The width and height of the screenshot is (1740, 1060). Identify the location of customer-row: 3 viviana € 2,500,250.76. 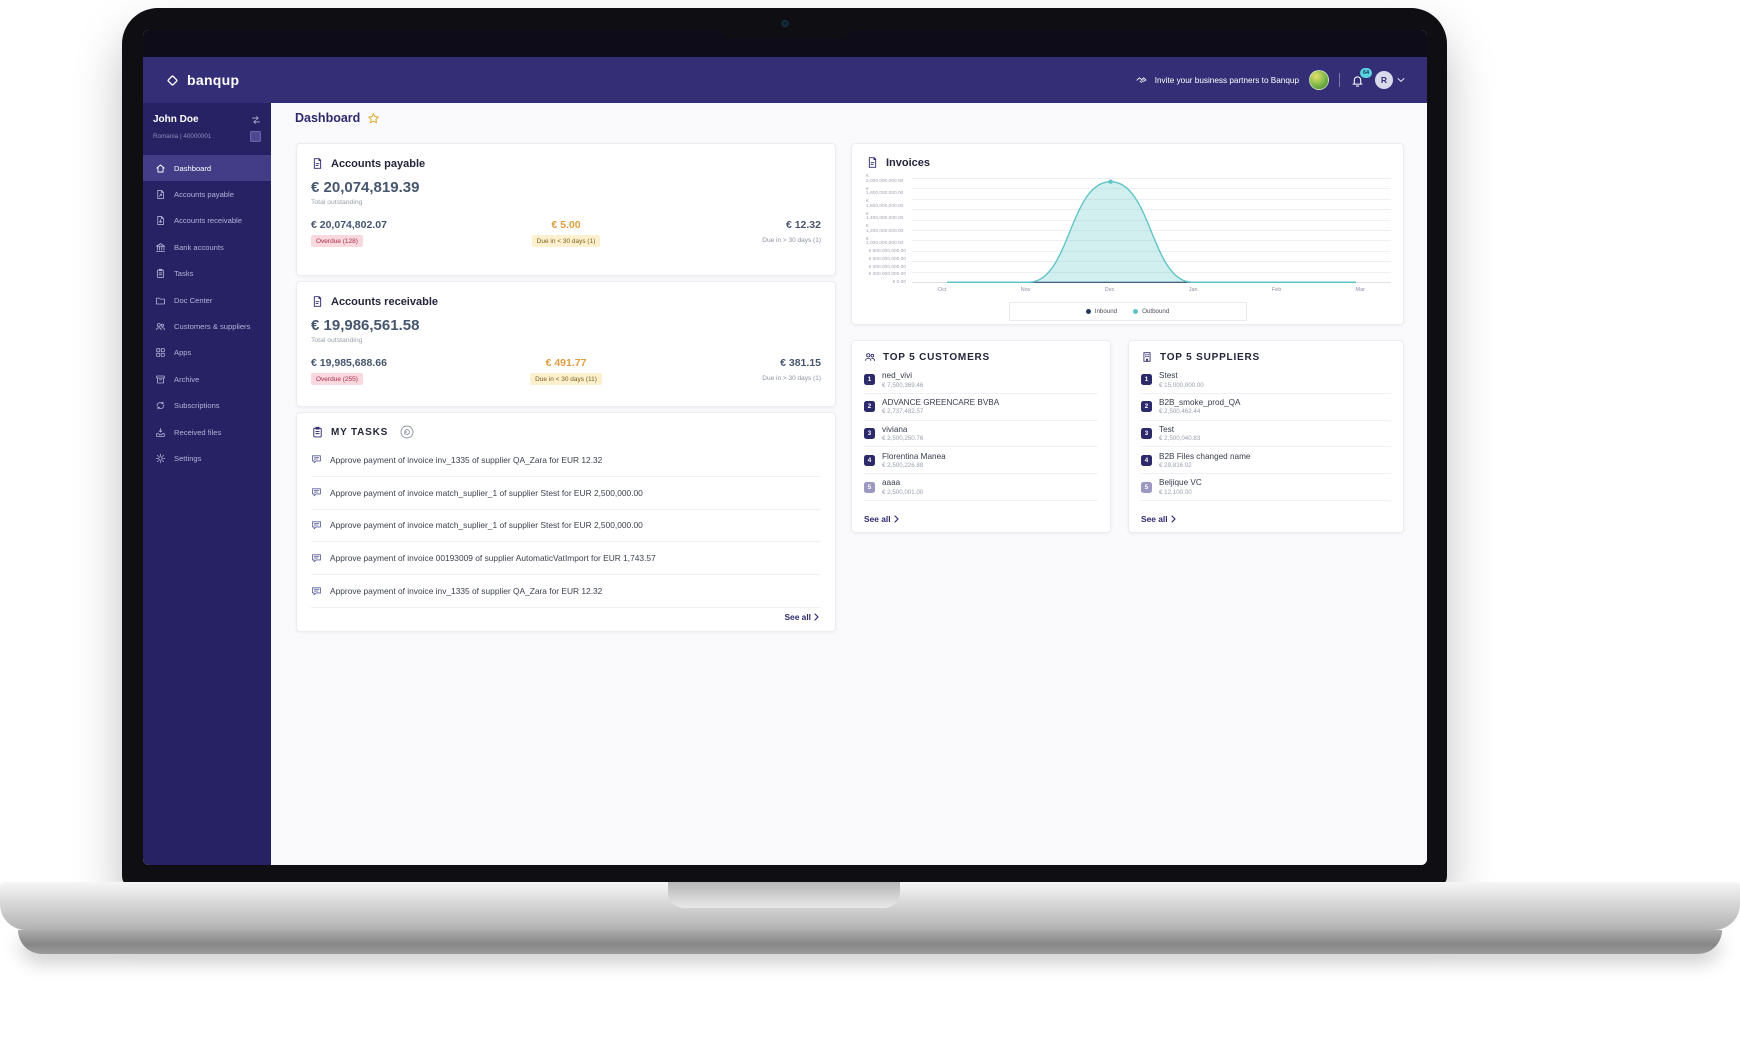
(981, 434).